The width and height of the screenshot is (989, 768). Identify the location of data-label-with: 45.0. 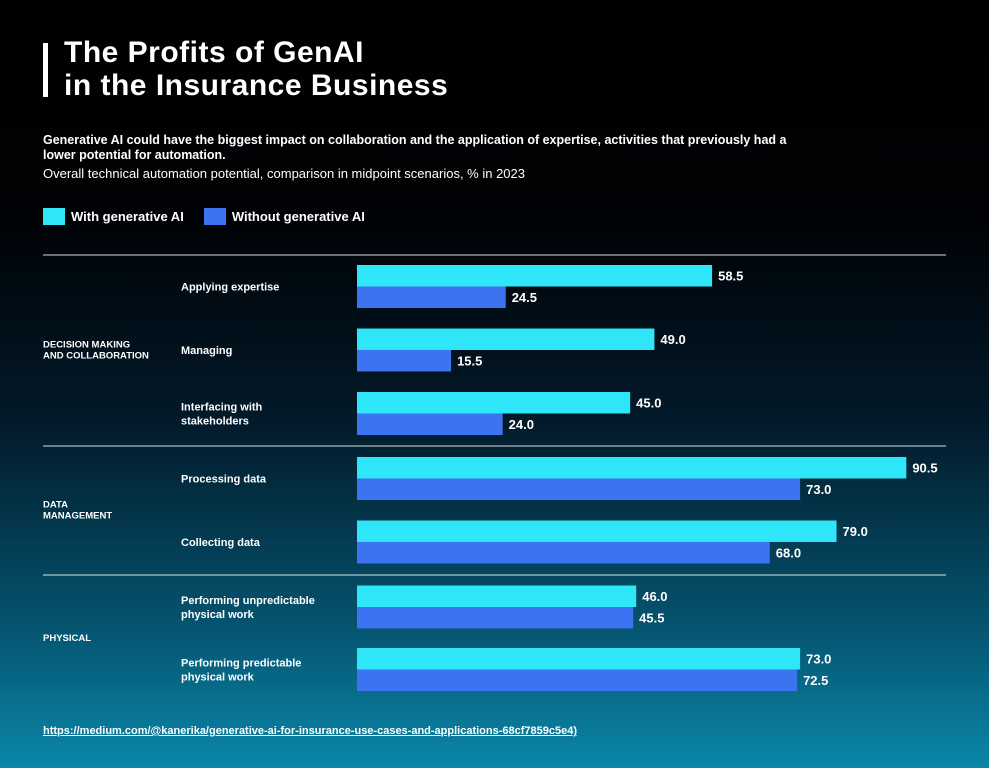
(648, 403).